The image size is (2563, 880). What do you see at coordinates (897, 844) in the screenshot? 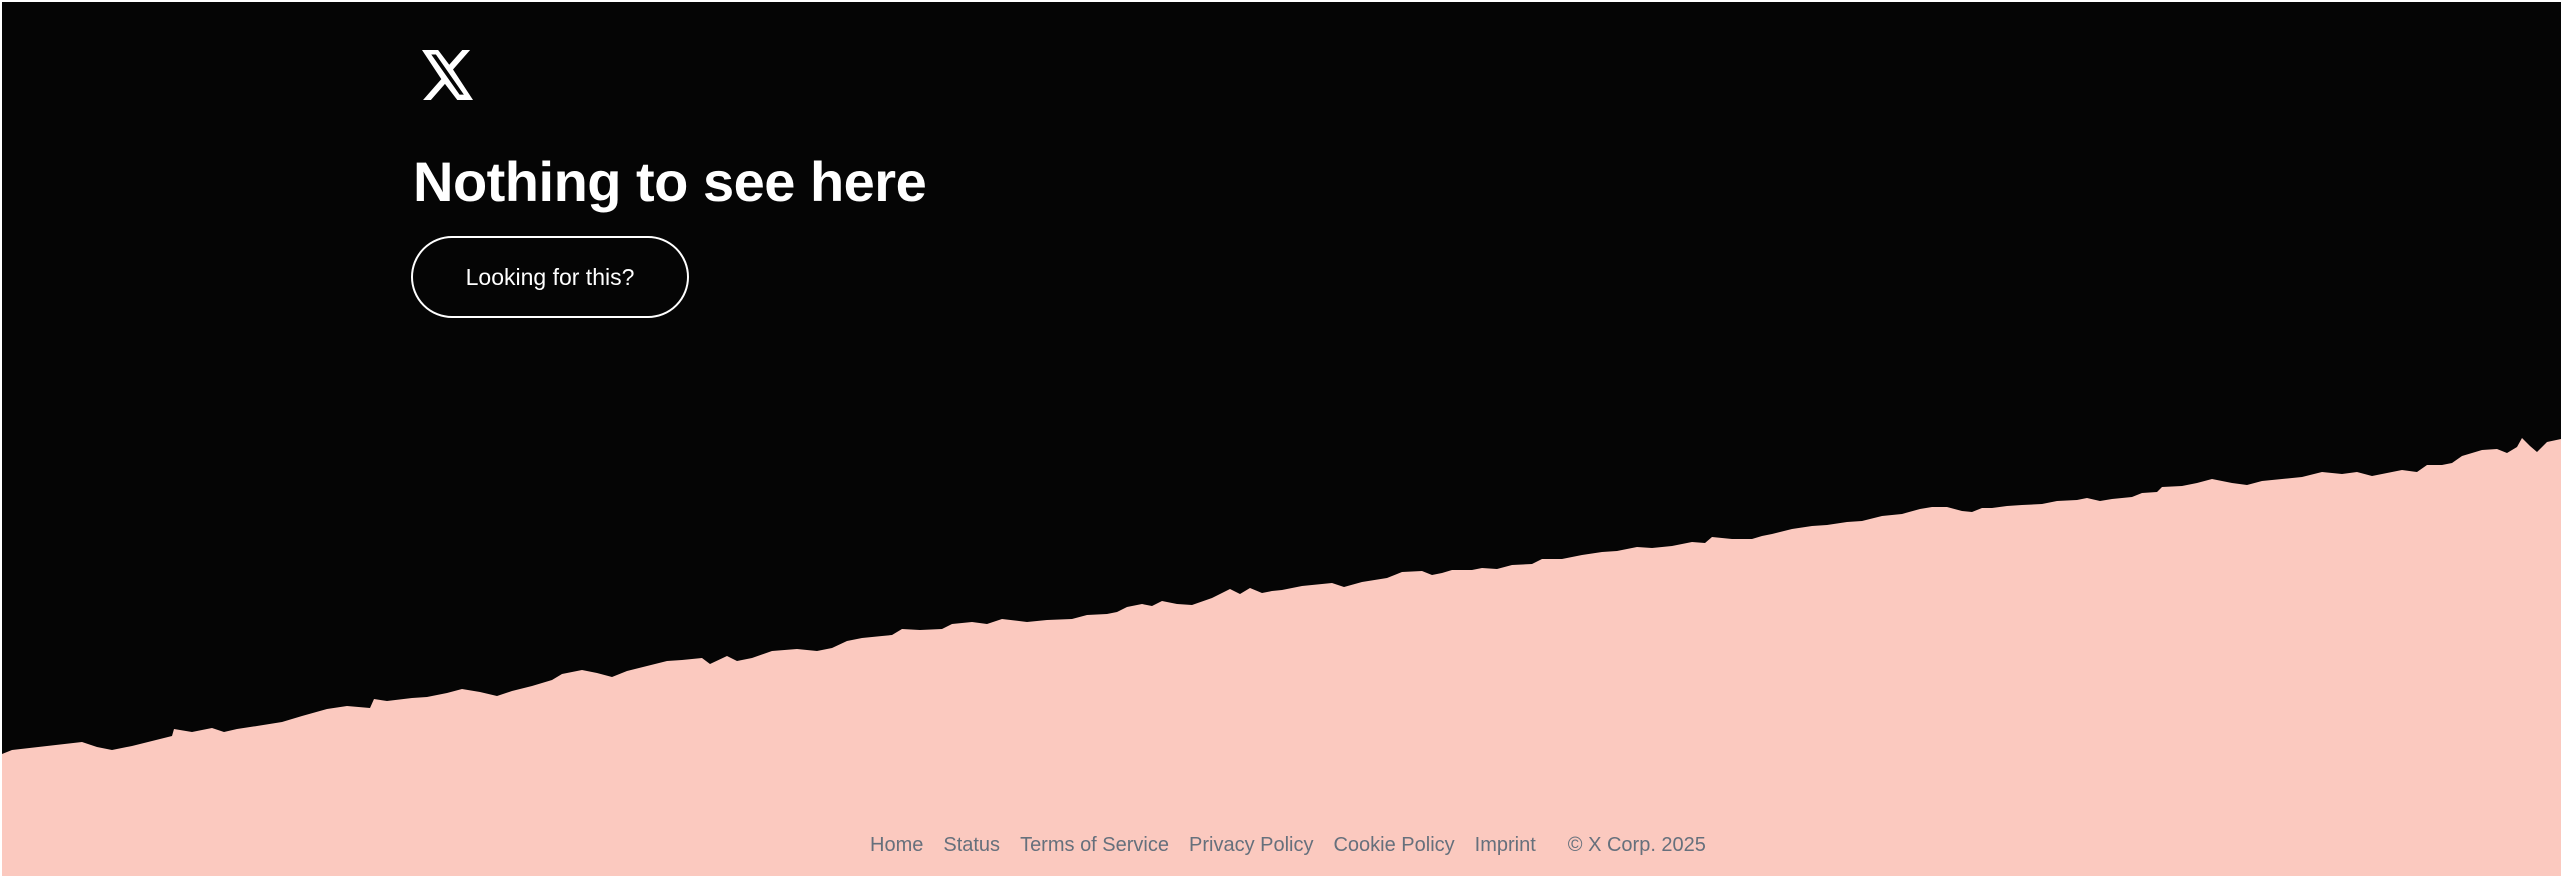
I see `footer-link-home: Home` at bounding box center [897, 844].